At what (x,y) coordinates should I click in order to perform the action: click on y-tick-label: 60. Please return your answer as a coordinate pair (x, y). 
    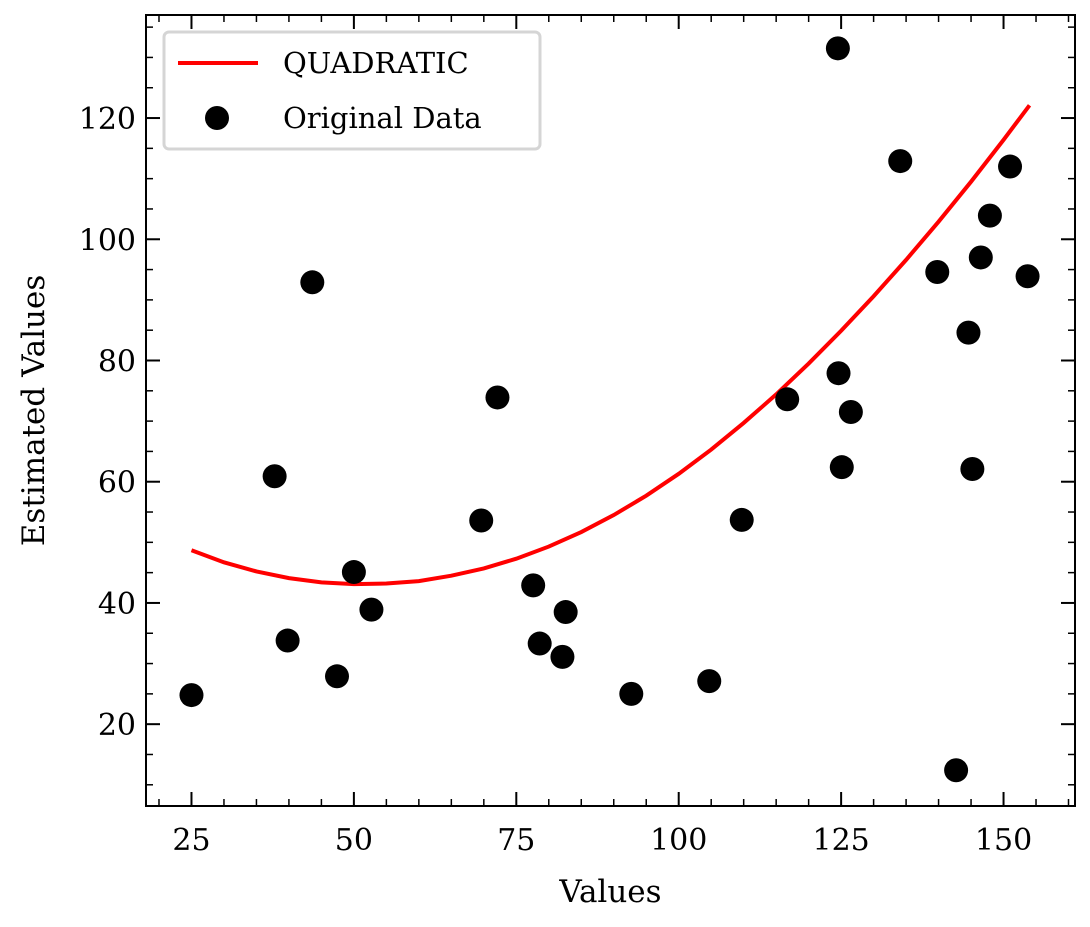
    Looking at the image, I should click on (117, 483).